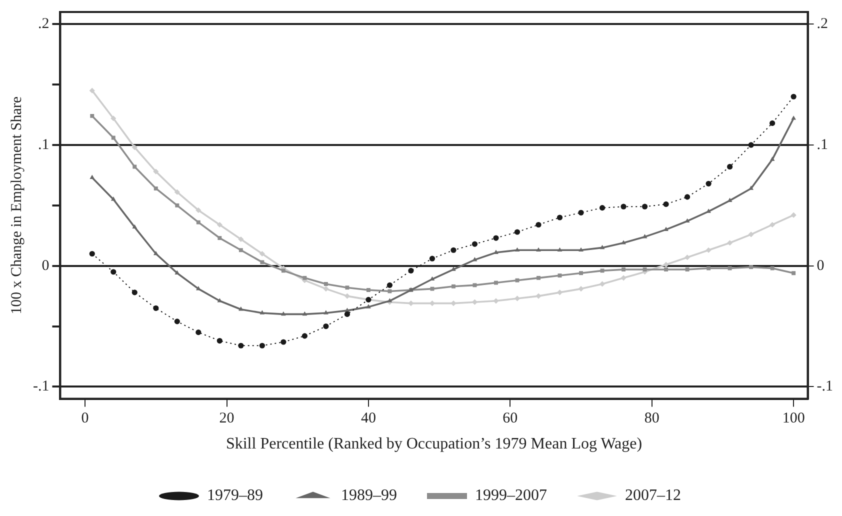 The width and height of the screenshot is (842, 516). I want to click on legend-label: 2007–12, so click(653, 495).